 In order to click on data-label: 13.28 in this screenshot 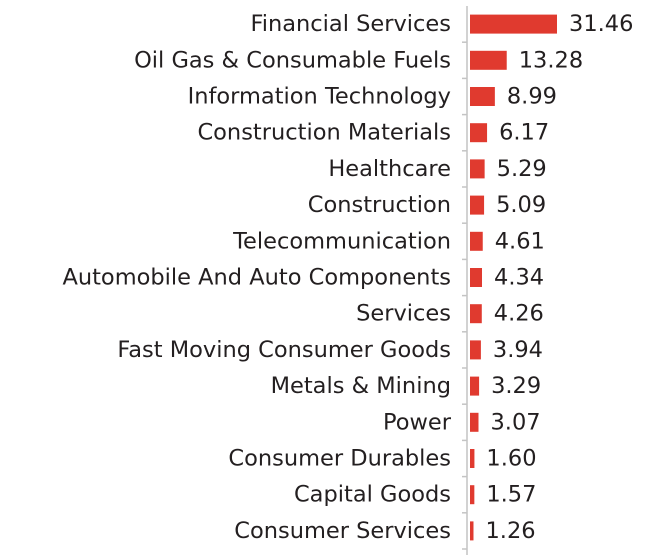, I will do `click(551, 60)`.